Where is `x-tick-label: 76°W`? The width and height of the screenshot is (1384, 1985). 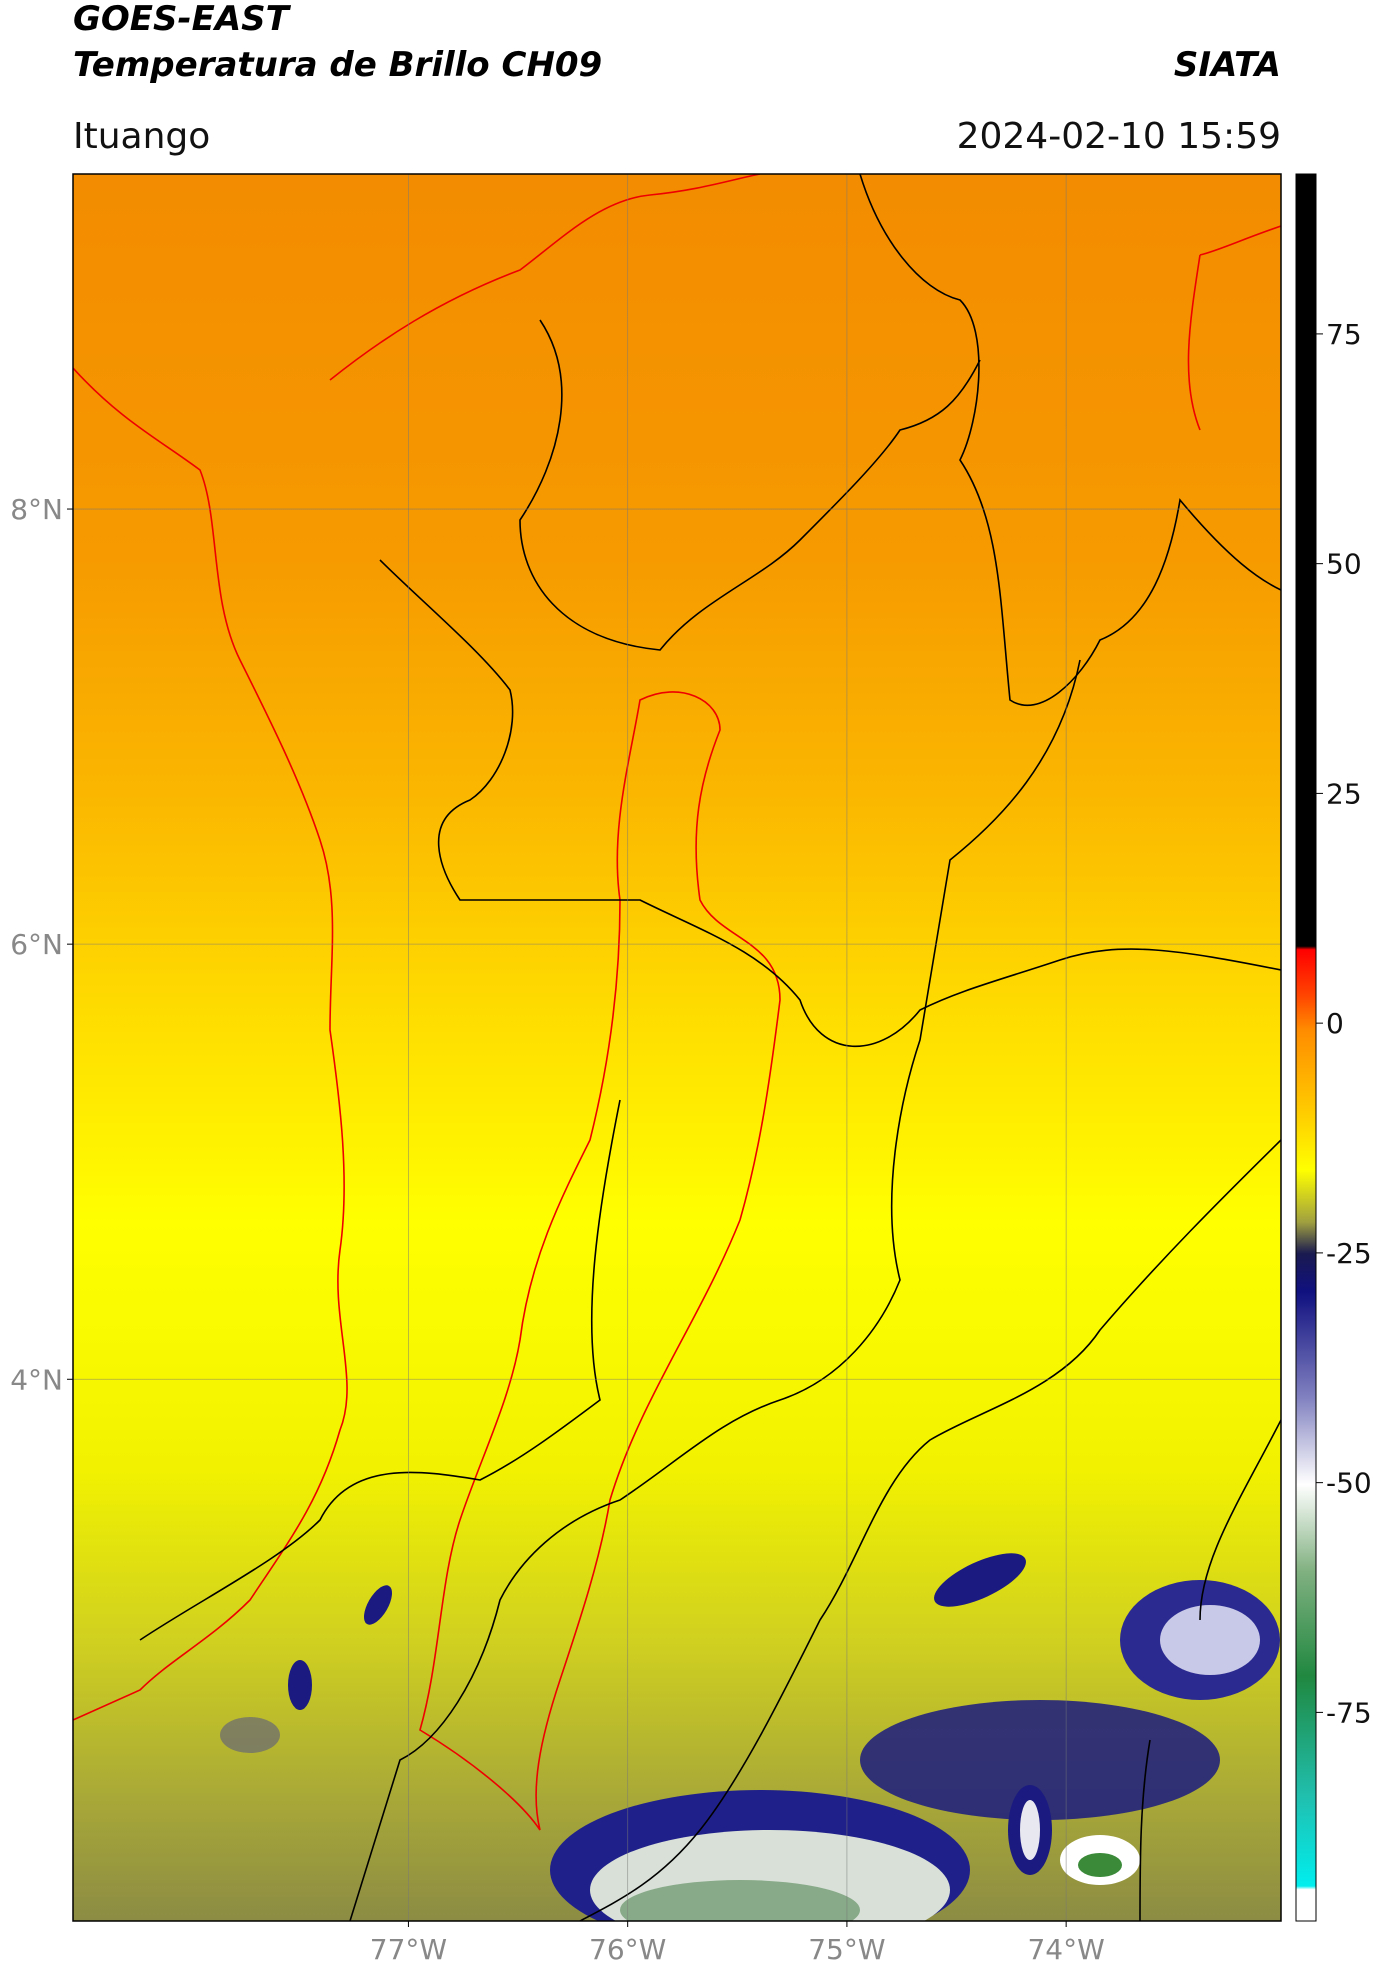
x-tick-label: 76°W is located at coordinates (627, 1949).